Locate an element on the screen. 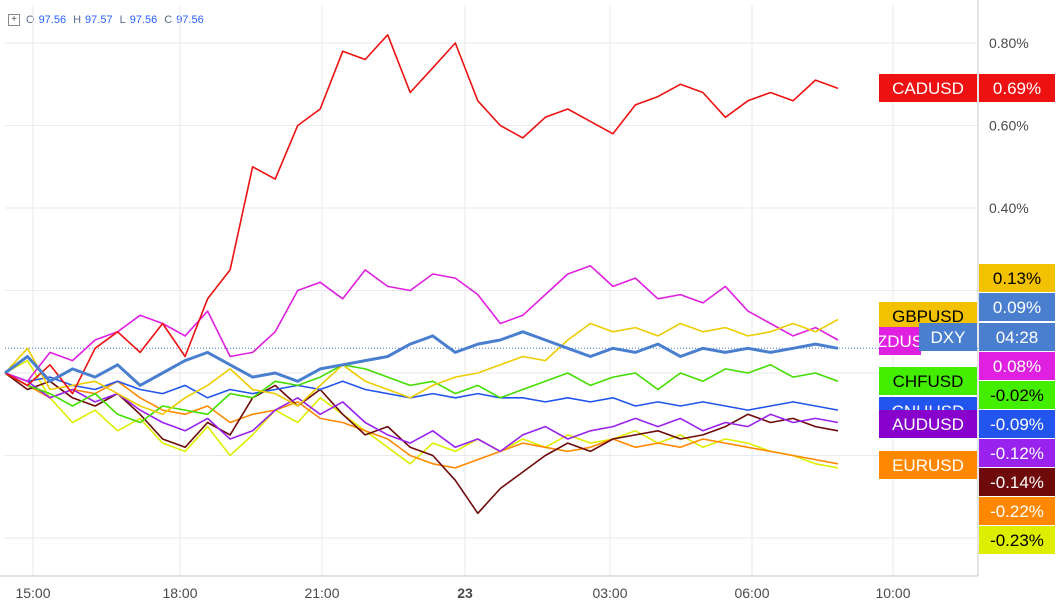 The width and height of the screenshot is (1060, 605). y-tick-label: 0.80% is located at coordinates (1009, 43).